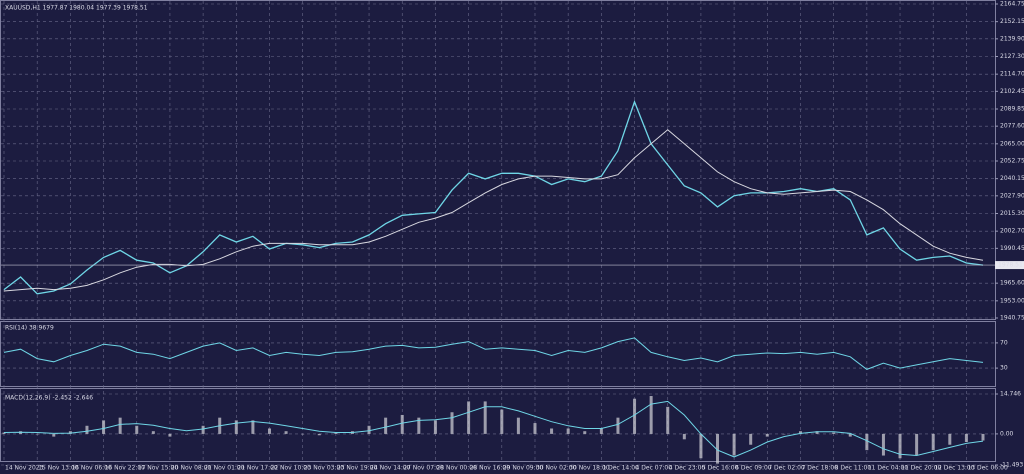 The height and width of the screenshot is (474, 1024). I want to click on x-tick-label: 16 Nov 06:00, so click(91, 468).